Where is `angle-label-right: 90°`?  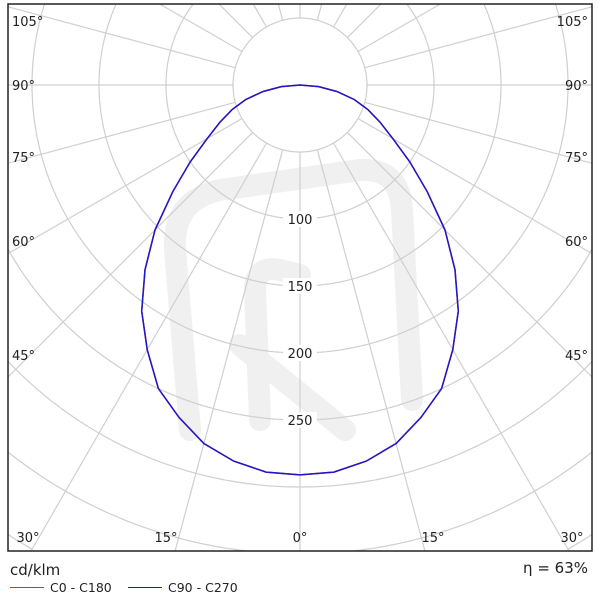 angle-label-right: 90° is located at coordinates (576, 86).